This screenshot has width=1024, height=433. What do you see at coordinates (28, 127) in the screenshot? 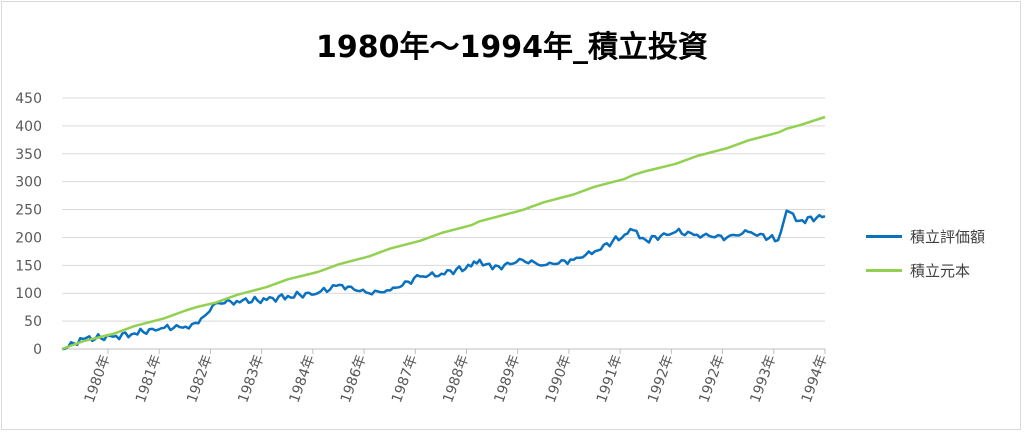
I see `y-tick-label: 400` at bounding box center [28, 127].